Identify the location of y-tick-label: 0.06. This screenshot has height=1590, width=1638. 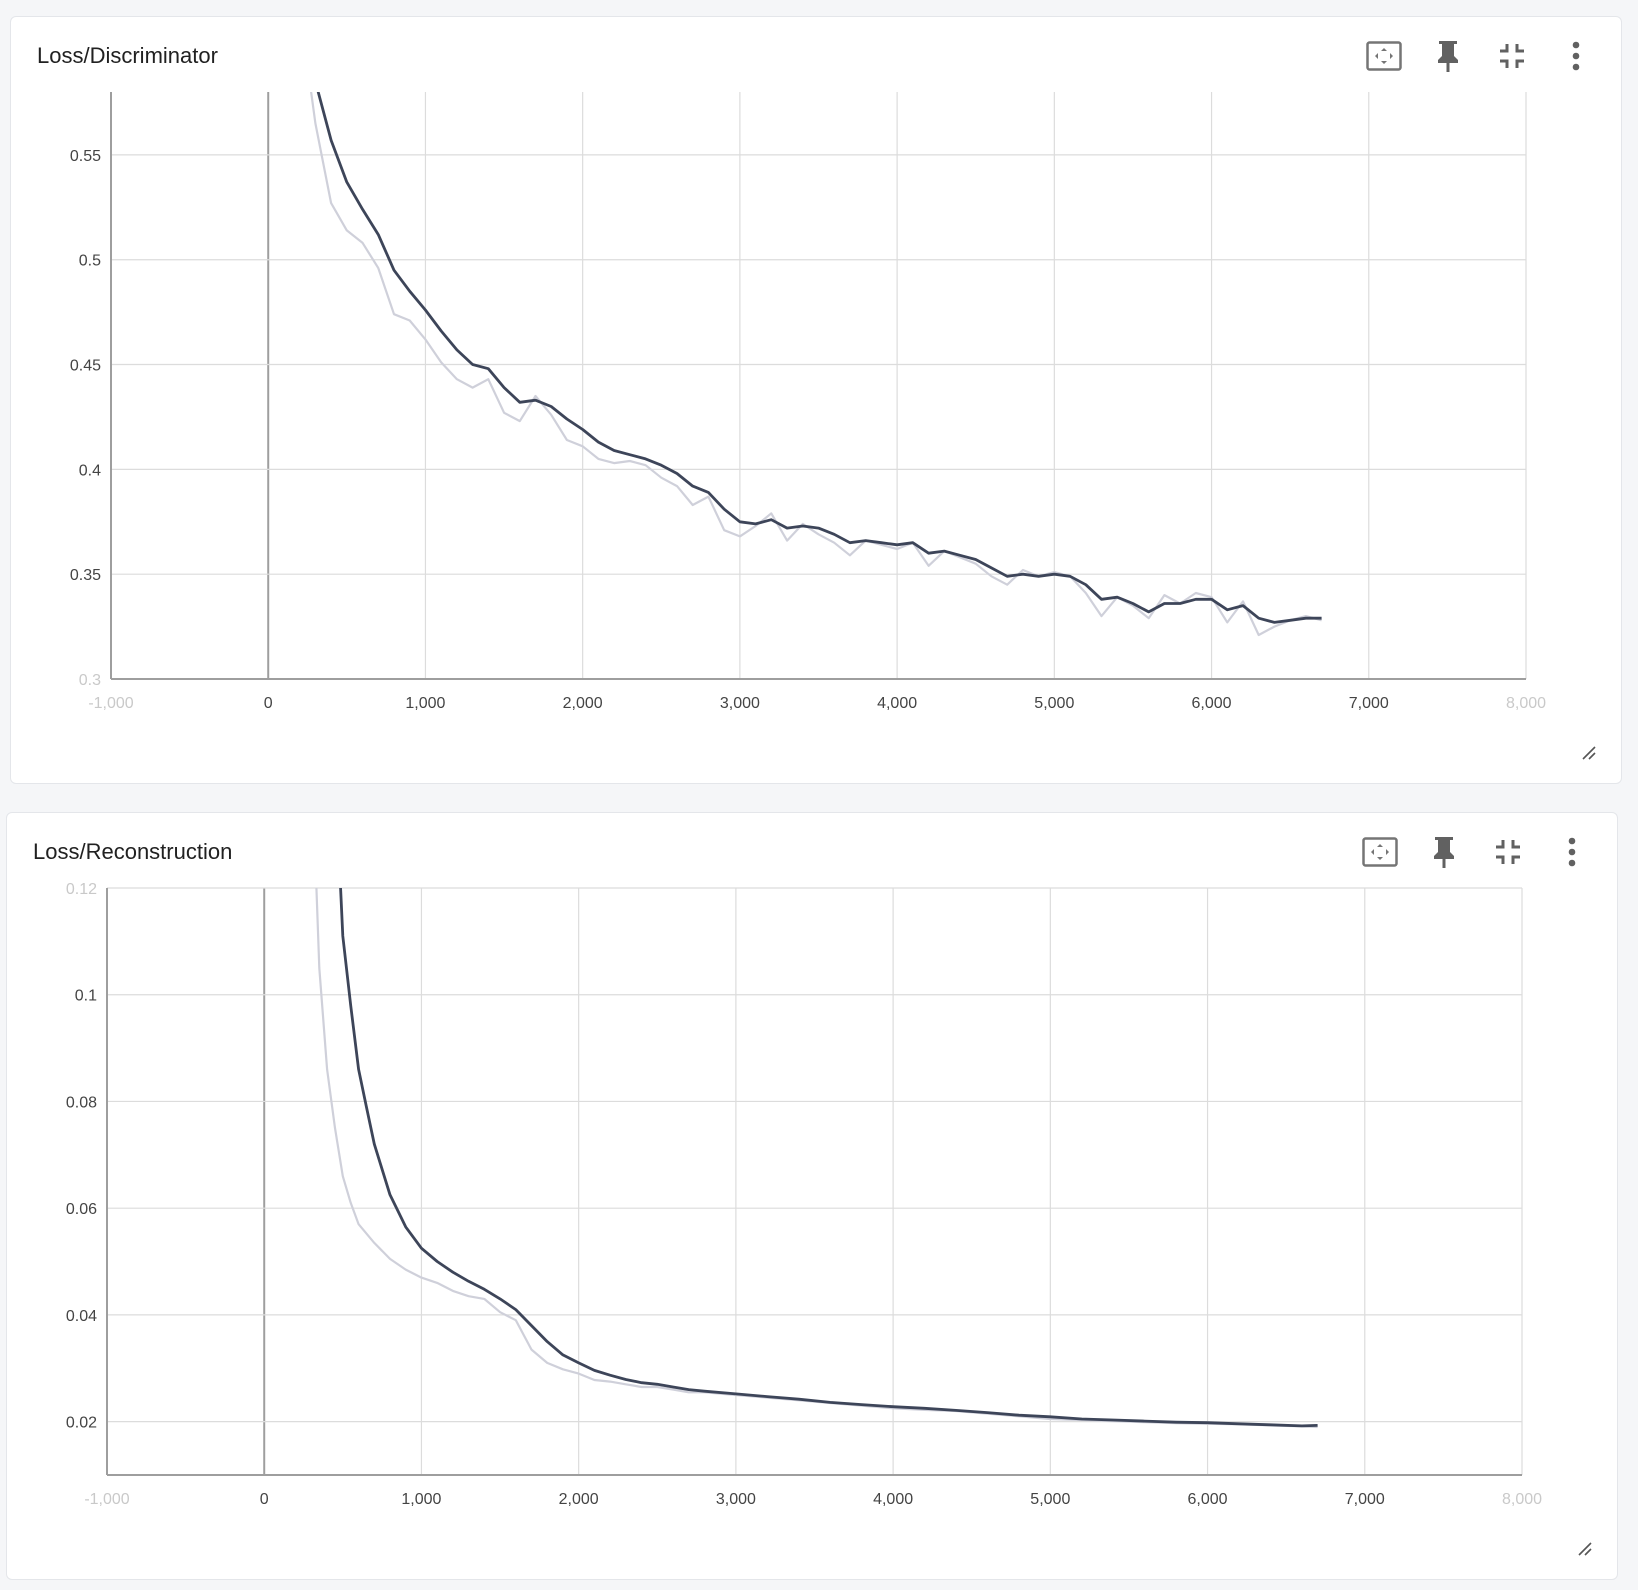
(81, 1209).